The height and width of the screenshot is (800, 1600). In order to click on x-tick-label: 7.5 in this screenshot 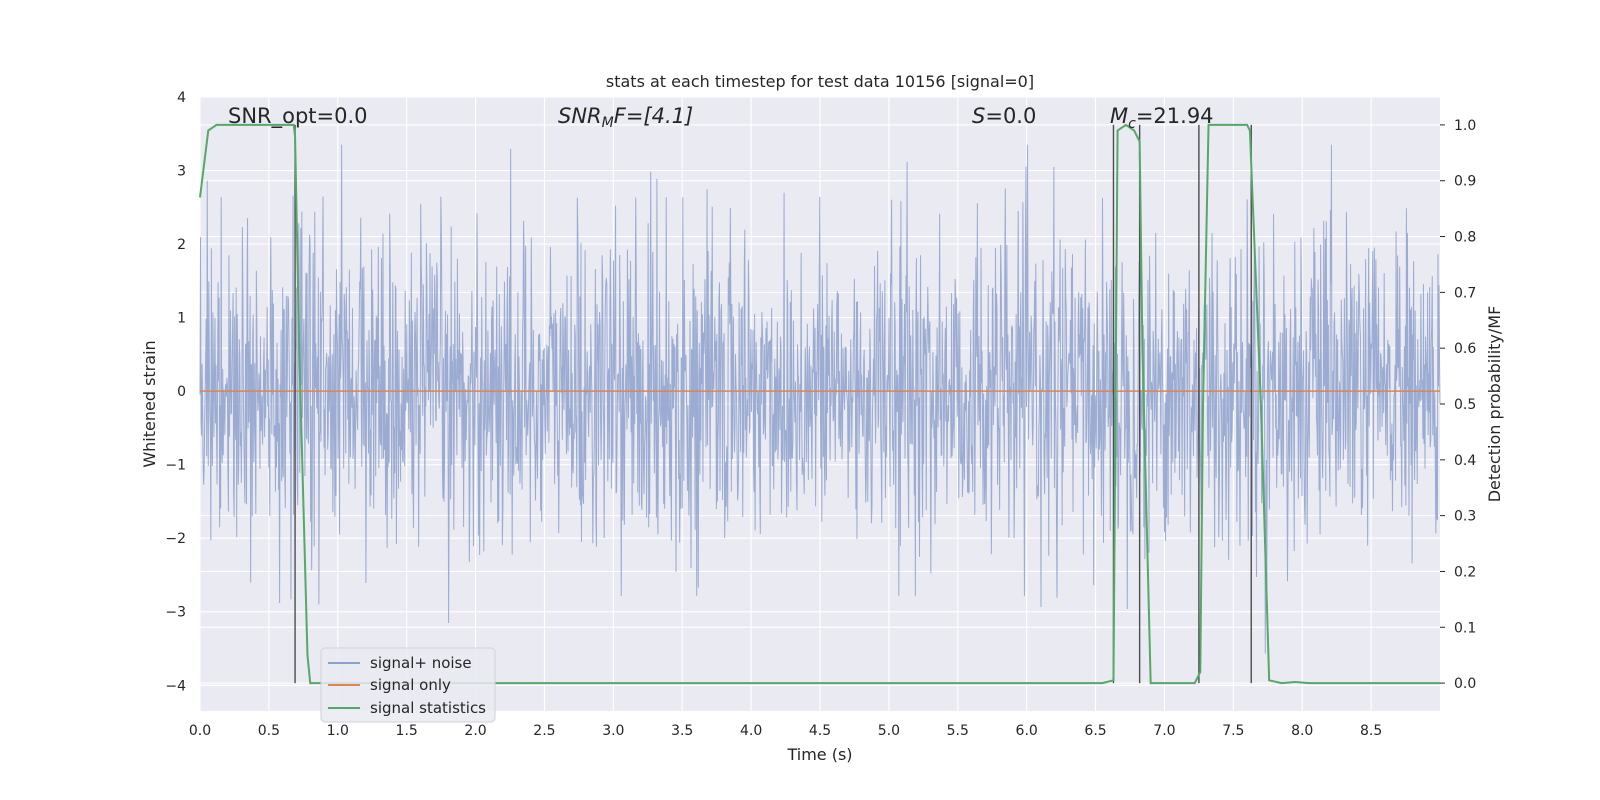, I will do `click(1233, 731)`.